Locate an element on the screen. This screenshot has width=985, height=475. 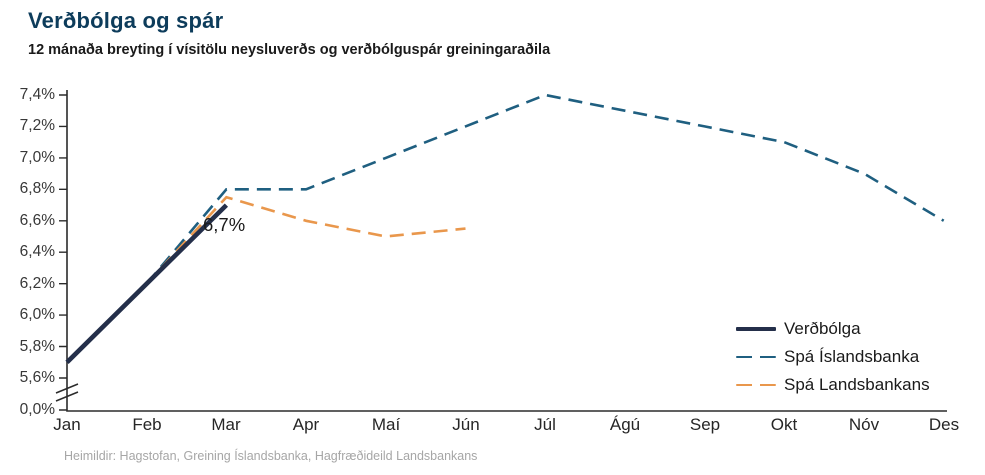
x-tick-label: Maí is located at coordinates (386, 424).